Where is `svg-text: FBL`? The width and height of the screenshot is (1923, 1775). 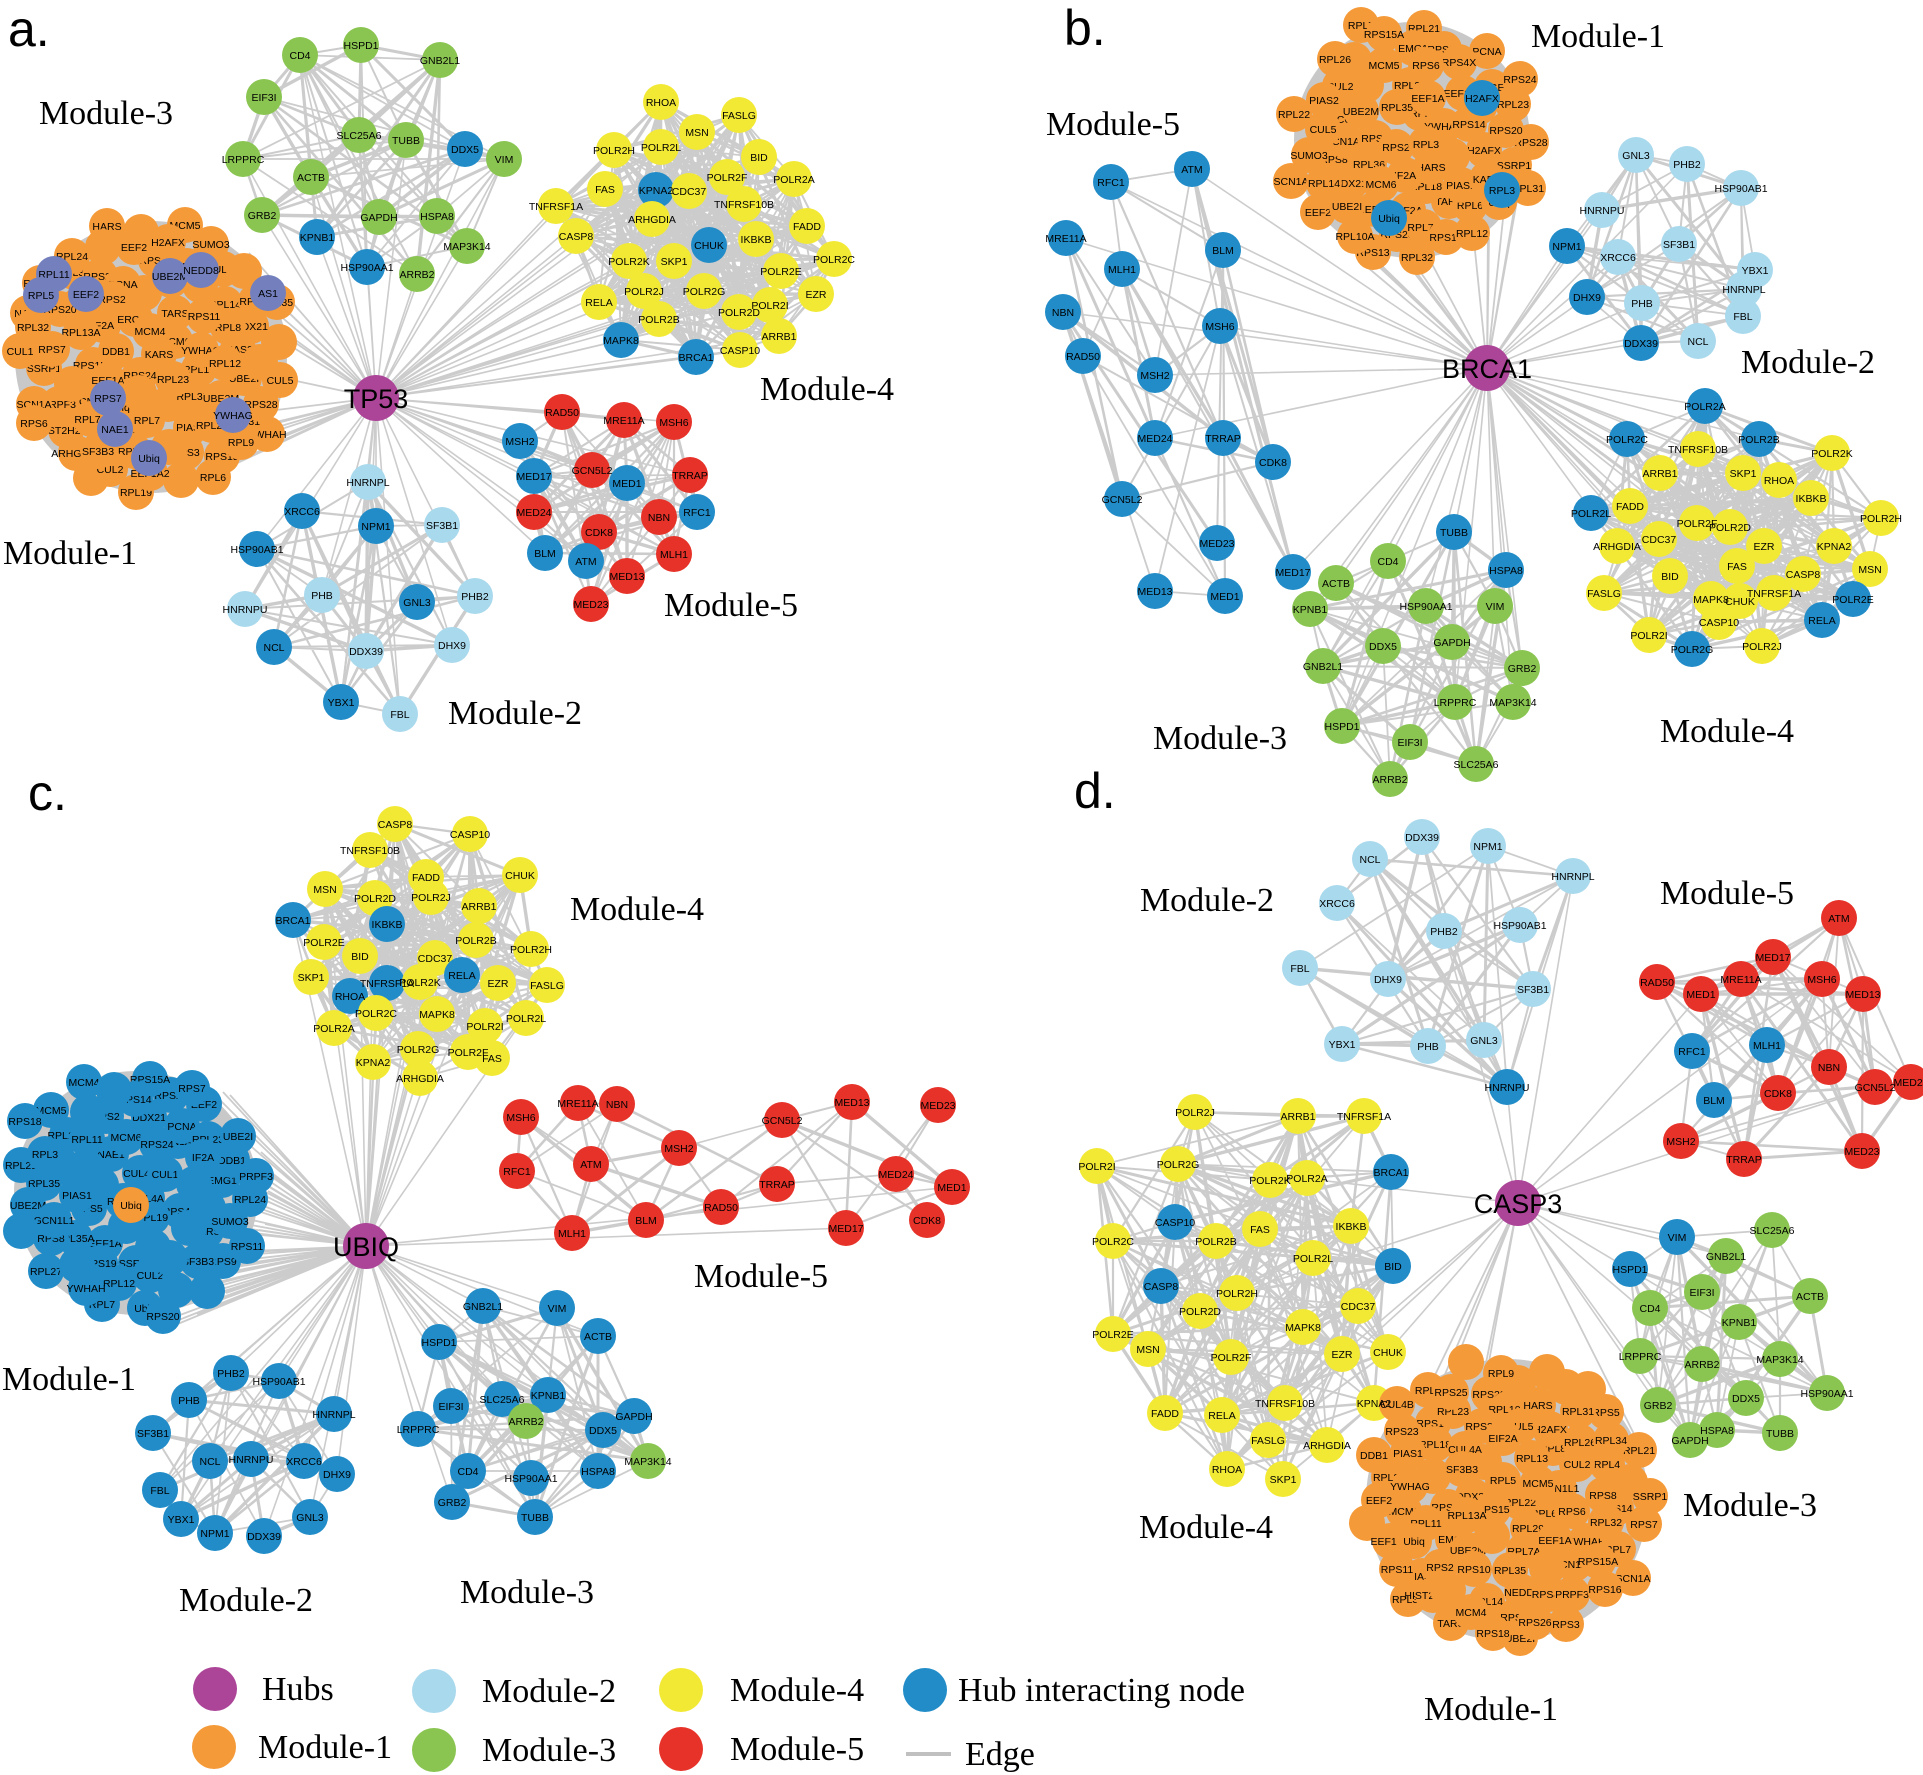 svg-text: FBL is located at coordinates (399, 715).